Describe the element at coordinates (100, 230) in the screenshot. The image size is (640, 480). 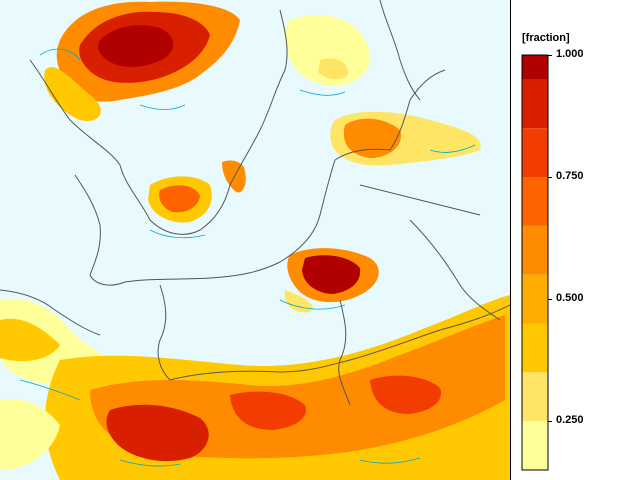
I see `coastline-denmark` at that location.